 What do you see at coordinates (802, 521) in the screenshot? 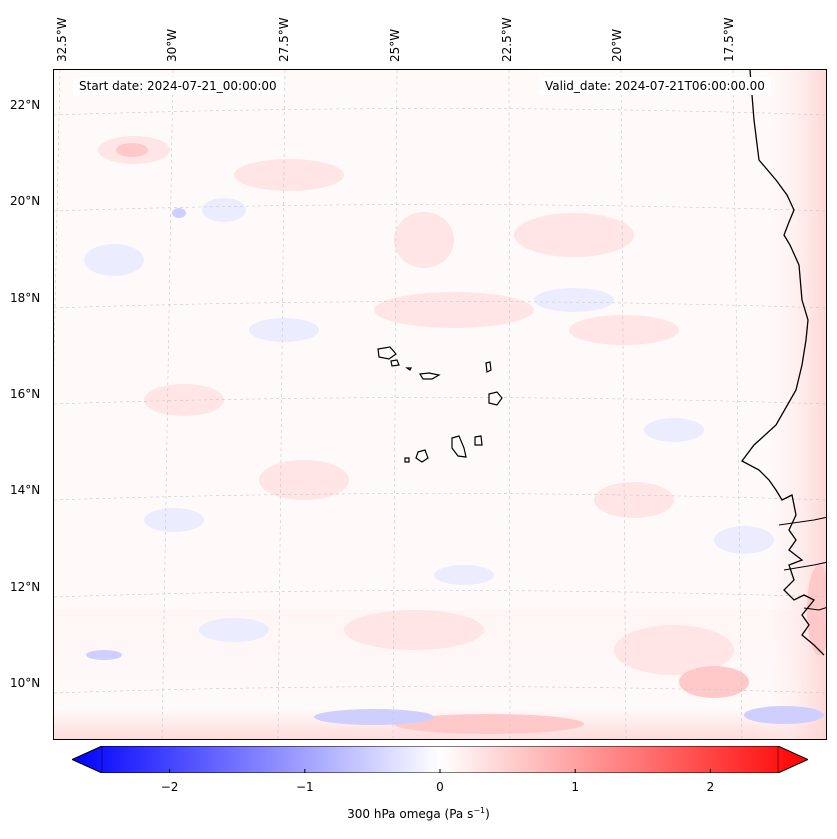
I see `coastline-gambia` at bounding box center [802, 521].